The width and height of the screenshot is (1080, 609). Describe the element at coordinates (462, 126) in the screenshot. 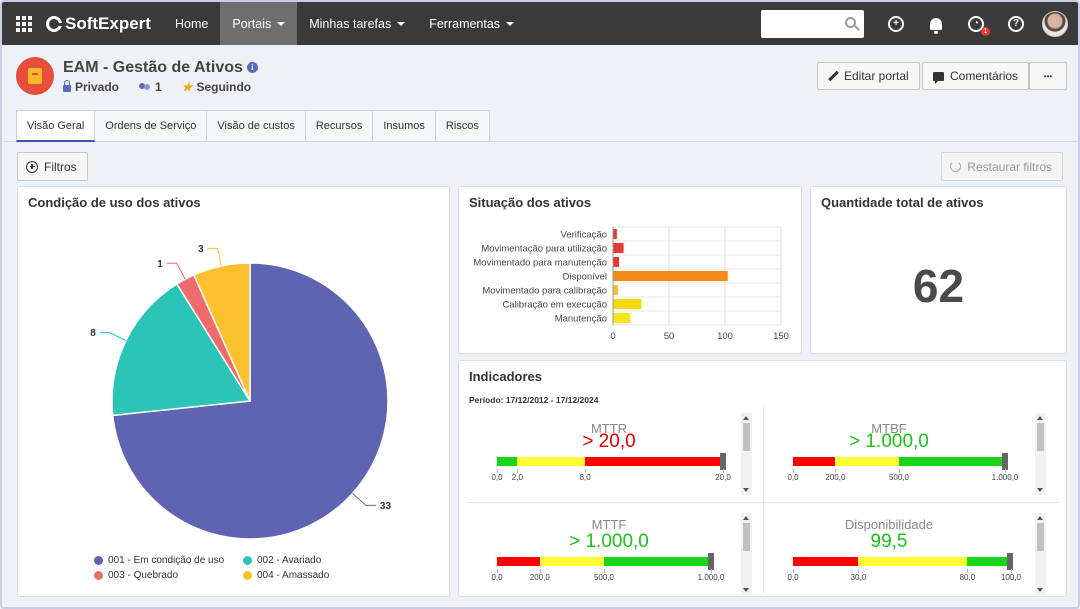

I see `tab-riscos: Riscos` at that location.